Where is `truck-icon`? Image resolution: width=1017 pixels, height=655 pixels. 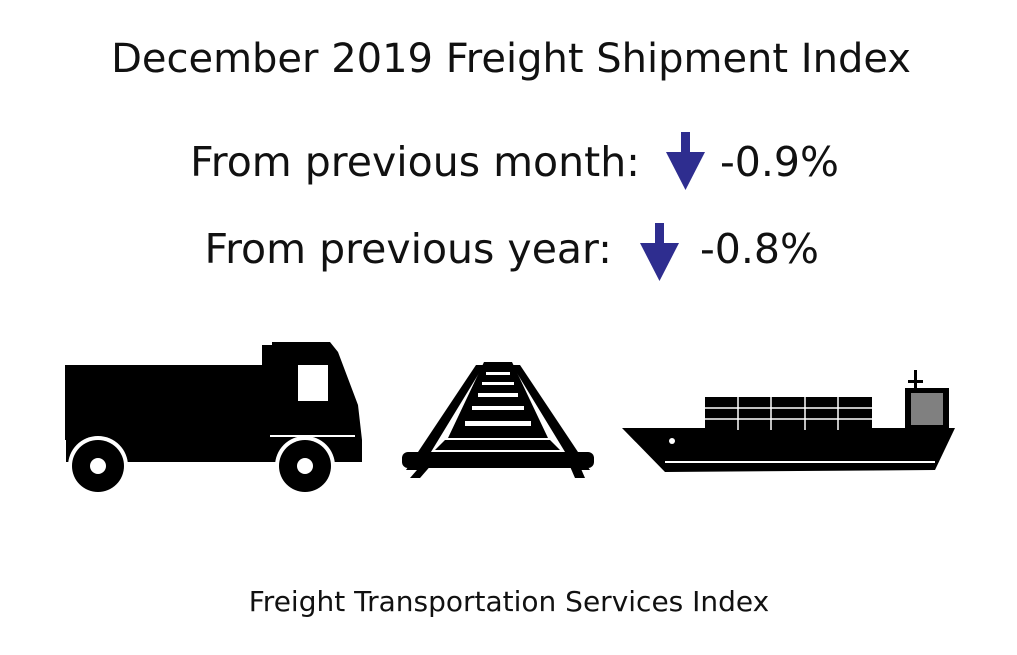 truck-icon is located at coordinates (213, 419).